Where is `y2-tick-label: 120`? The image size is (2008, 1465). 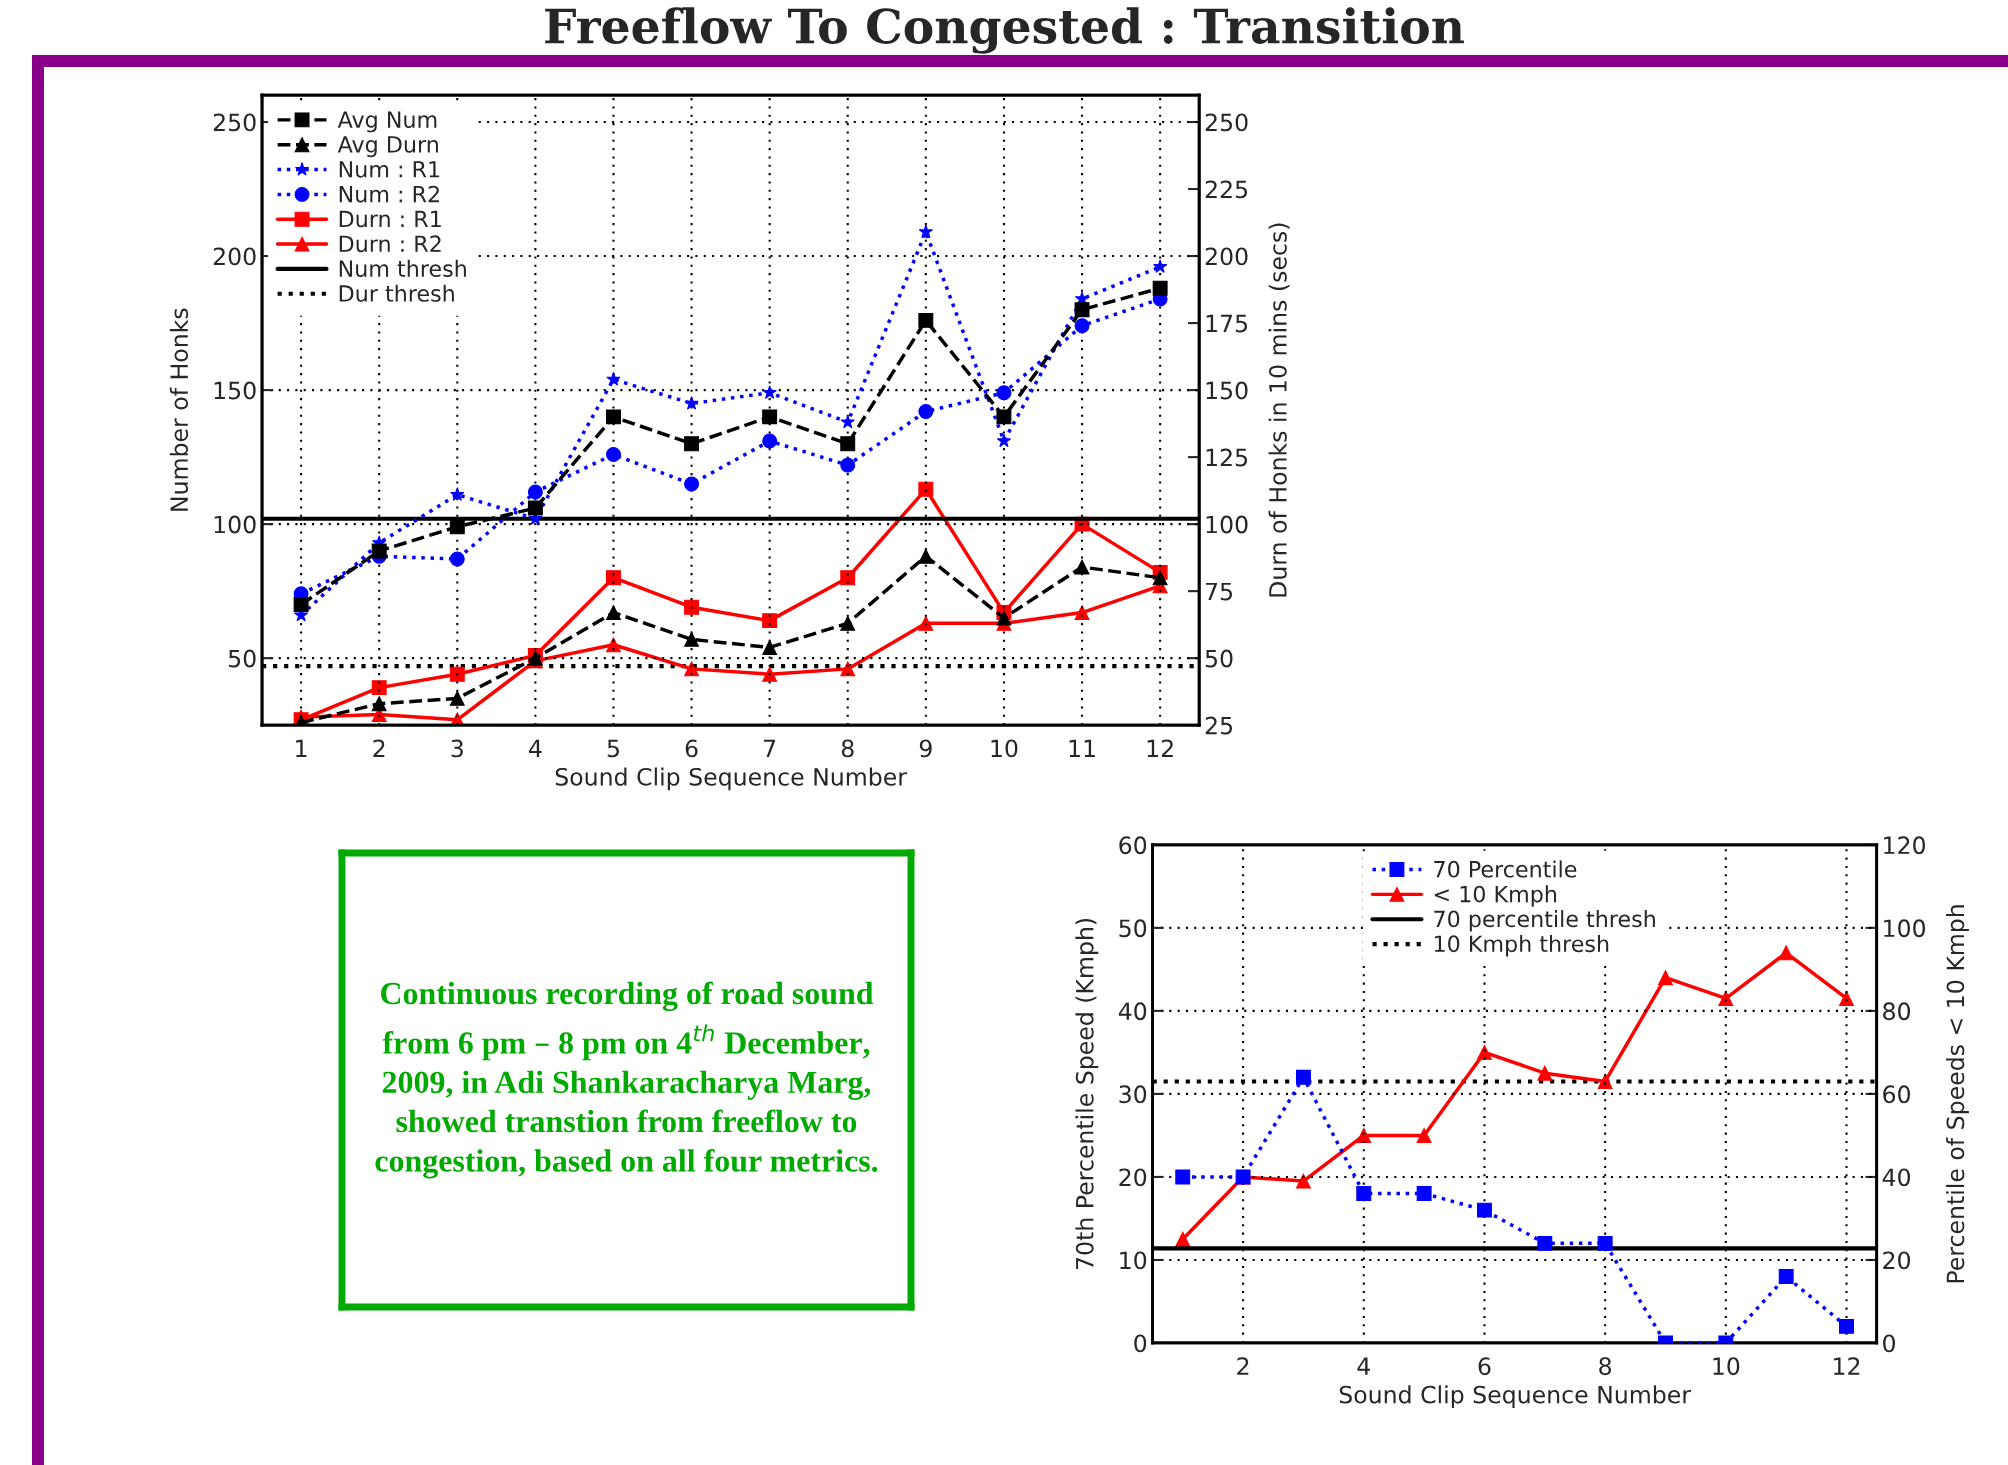
y2-tick-label: 120 is located at coordinates (1905, 845).